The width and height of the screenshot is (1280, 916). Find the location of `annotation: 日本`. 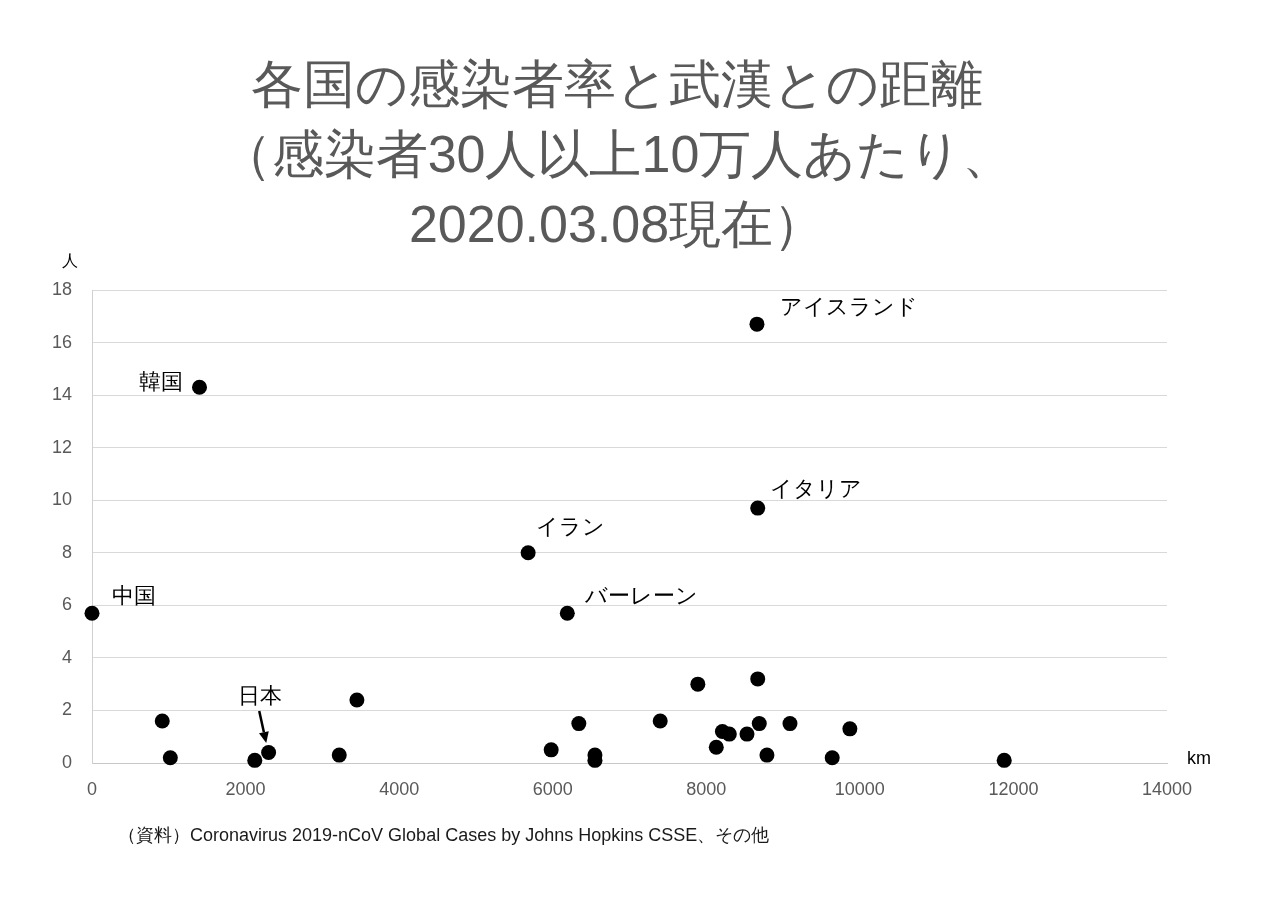

annotation: 日本 is located at coordinates (259, 695).